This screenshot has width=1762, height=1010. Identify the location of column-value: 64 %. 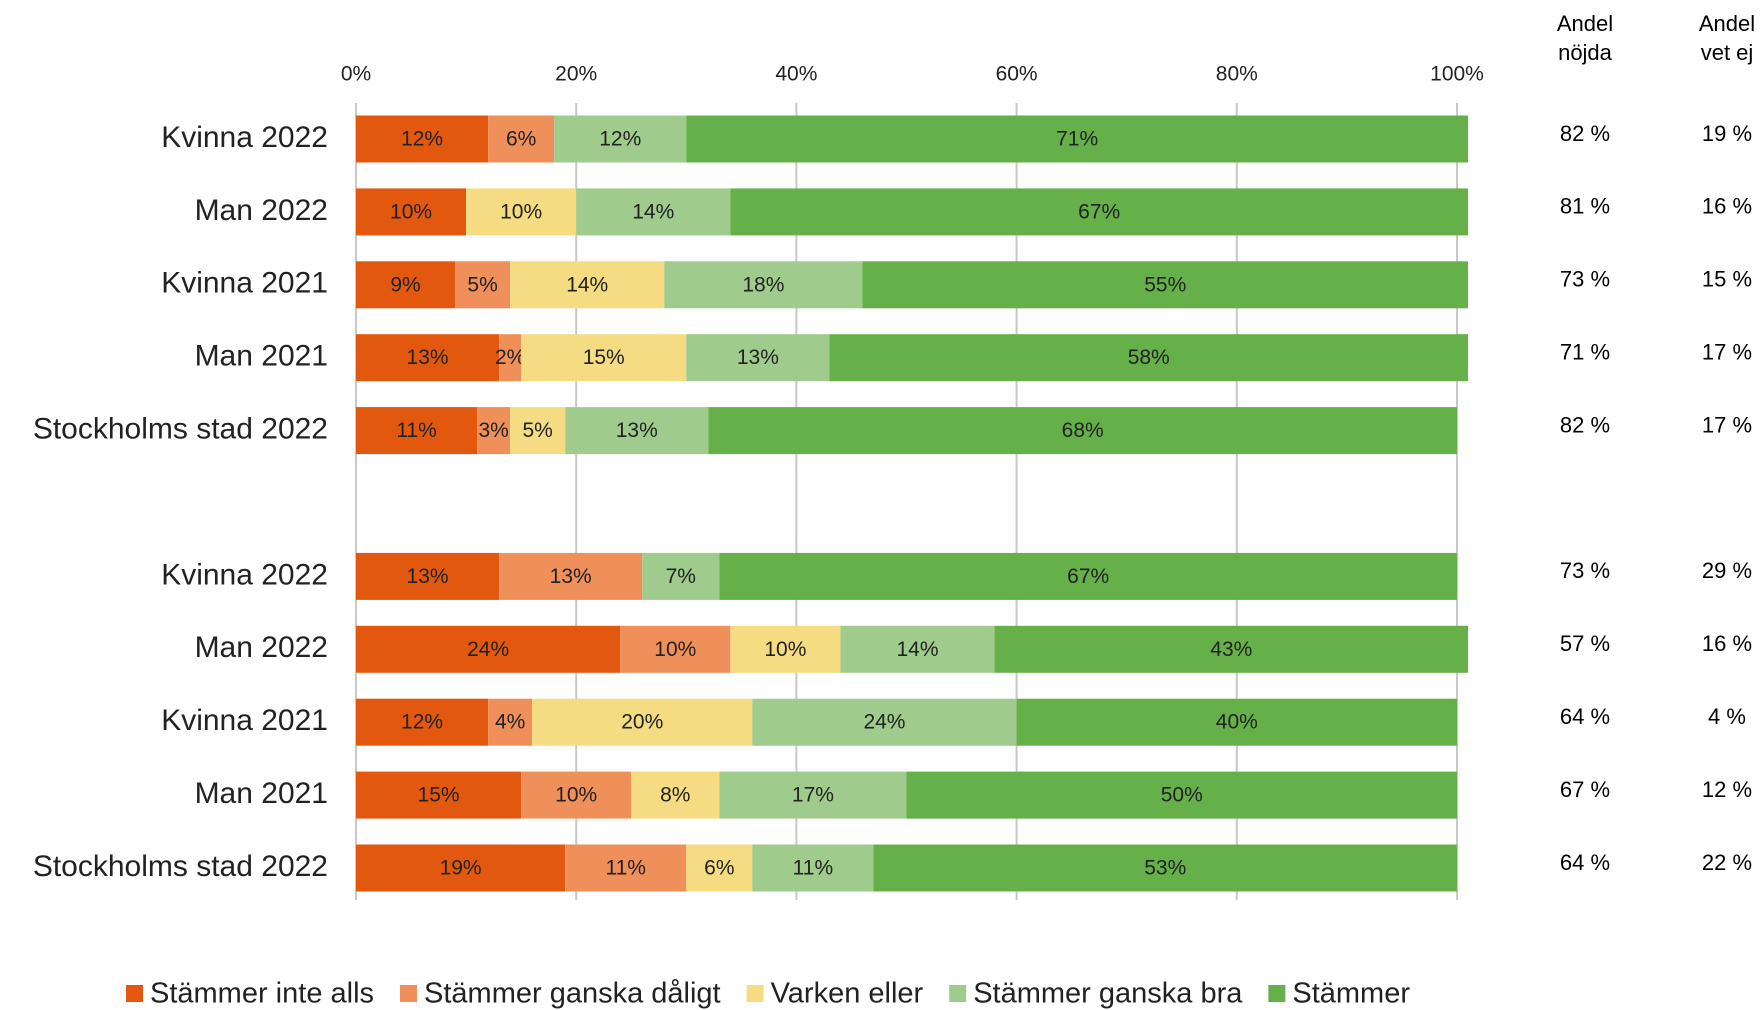
(1585, 716).